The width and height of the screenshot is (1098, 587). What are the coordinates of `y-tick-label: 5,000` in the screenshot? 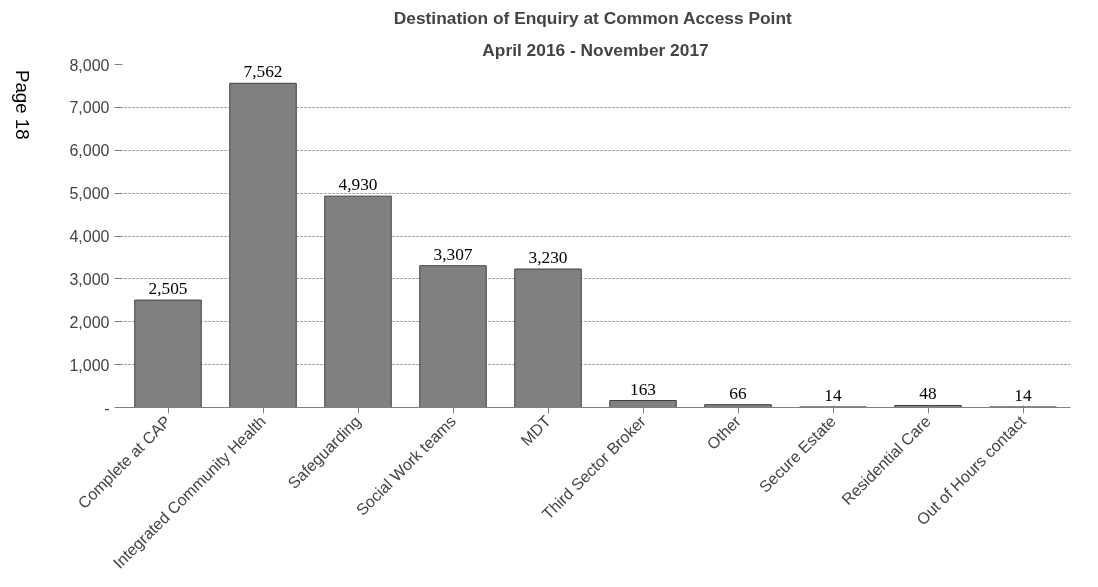 It's located at (89, 194).